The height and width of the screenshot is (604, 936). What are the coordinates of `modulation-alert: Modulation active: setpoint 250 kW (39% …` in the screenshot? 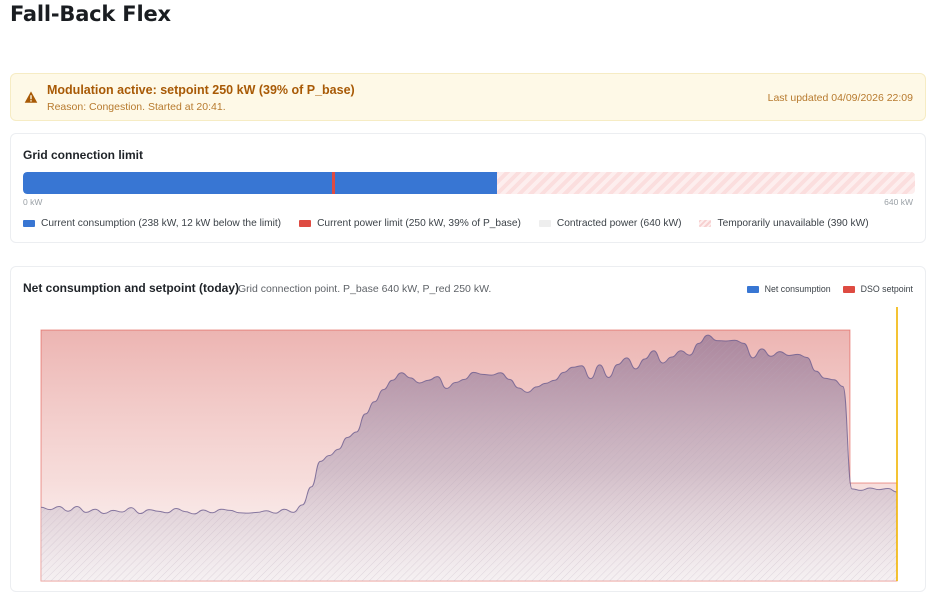 It's located at (468, 97).